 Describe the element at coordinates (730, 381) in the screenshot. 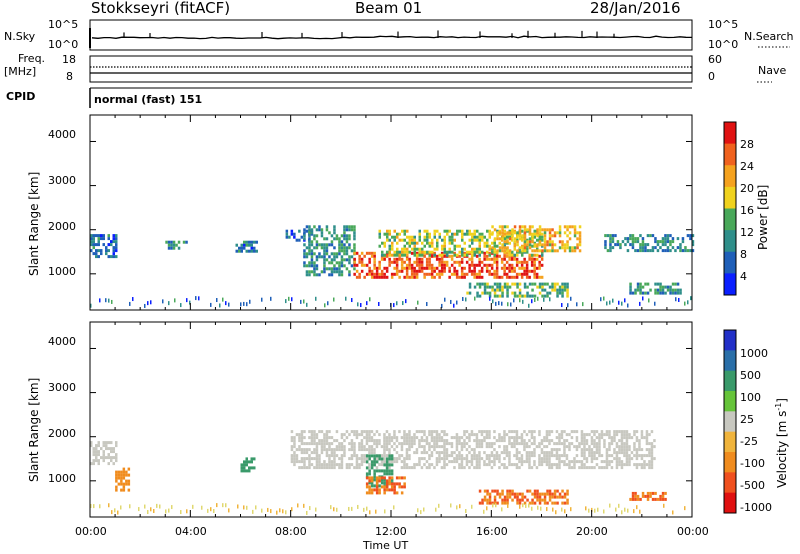

I see `velocity-cbar-swatch` at that location.